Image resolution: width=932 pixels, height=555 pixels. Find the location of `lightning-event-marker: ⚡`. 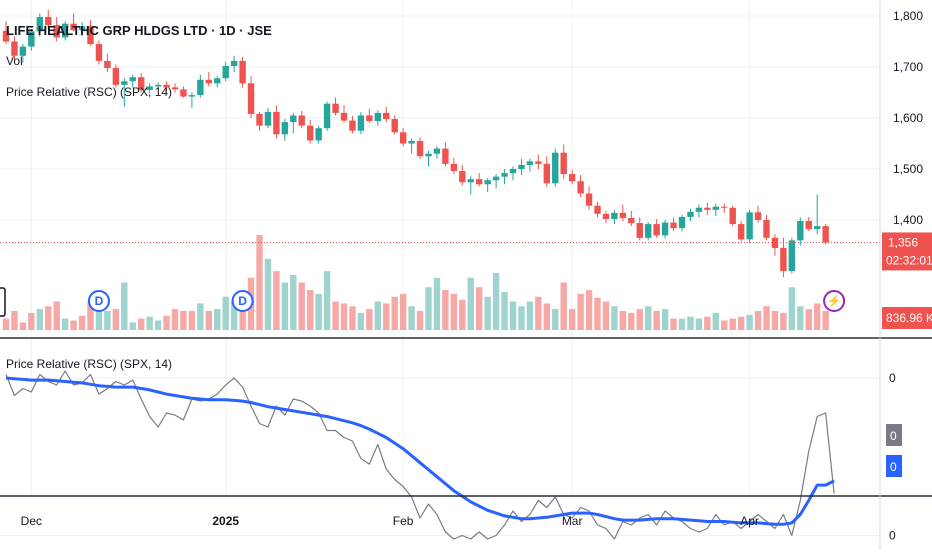

lightning-event-marker: ⚡ is located at coordinates (834, 301).